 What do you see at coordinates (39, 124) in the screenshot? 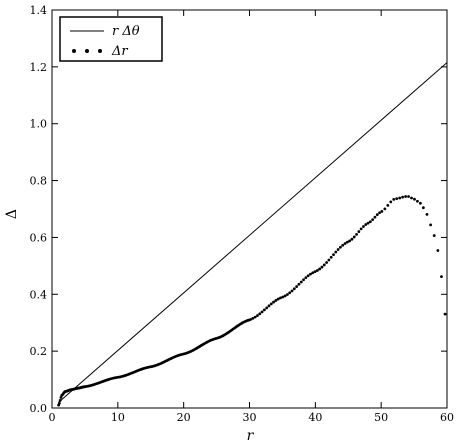
I see `y-tick-label: 1.0` at bounding box center [39, 124].